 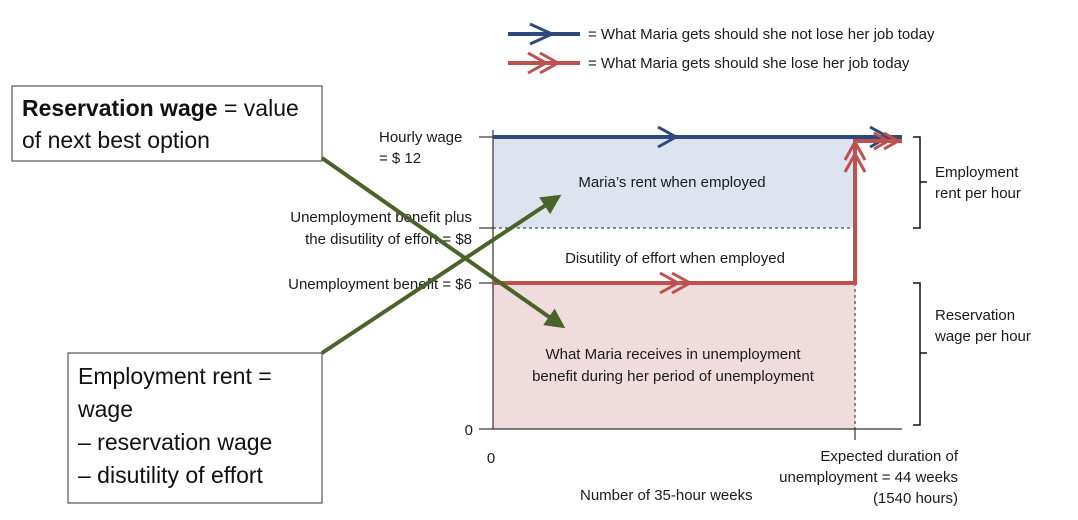 What do you see at coordinates (381, 217) in the screenshot?
I see `benefit-plus-effort-label-1: Unemployment benefit plus` at bounding box center [381, 217].